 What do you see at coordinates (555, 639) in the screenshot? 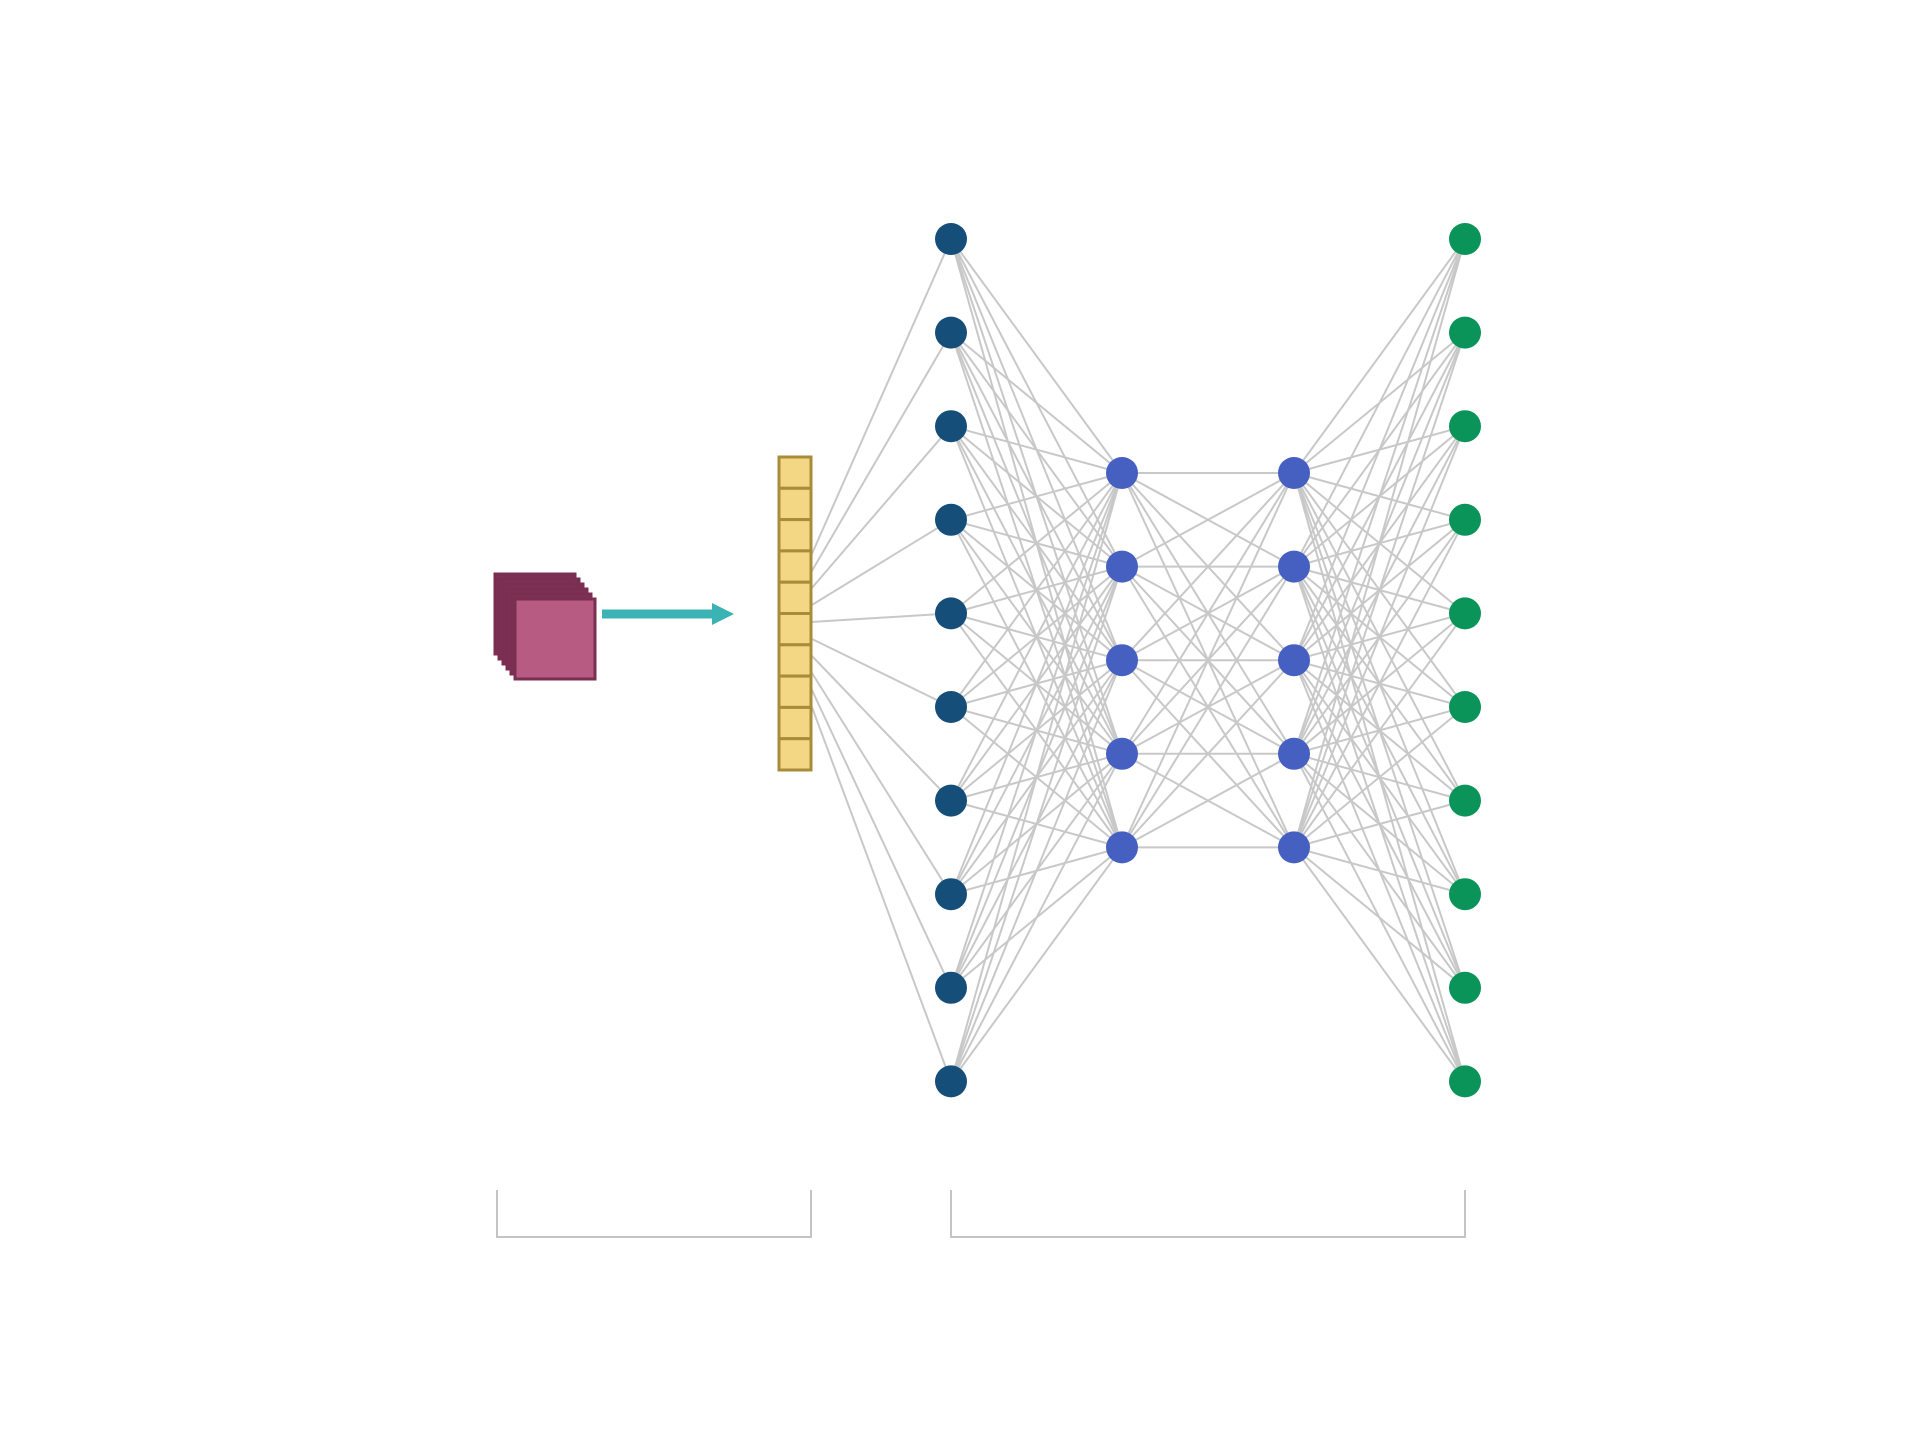
I see `feature-map` at bounding box center [555, 639].